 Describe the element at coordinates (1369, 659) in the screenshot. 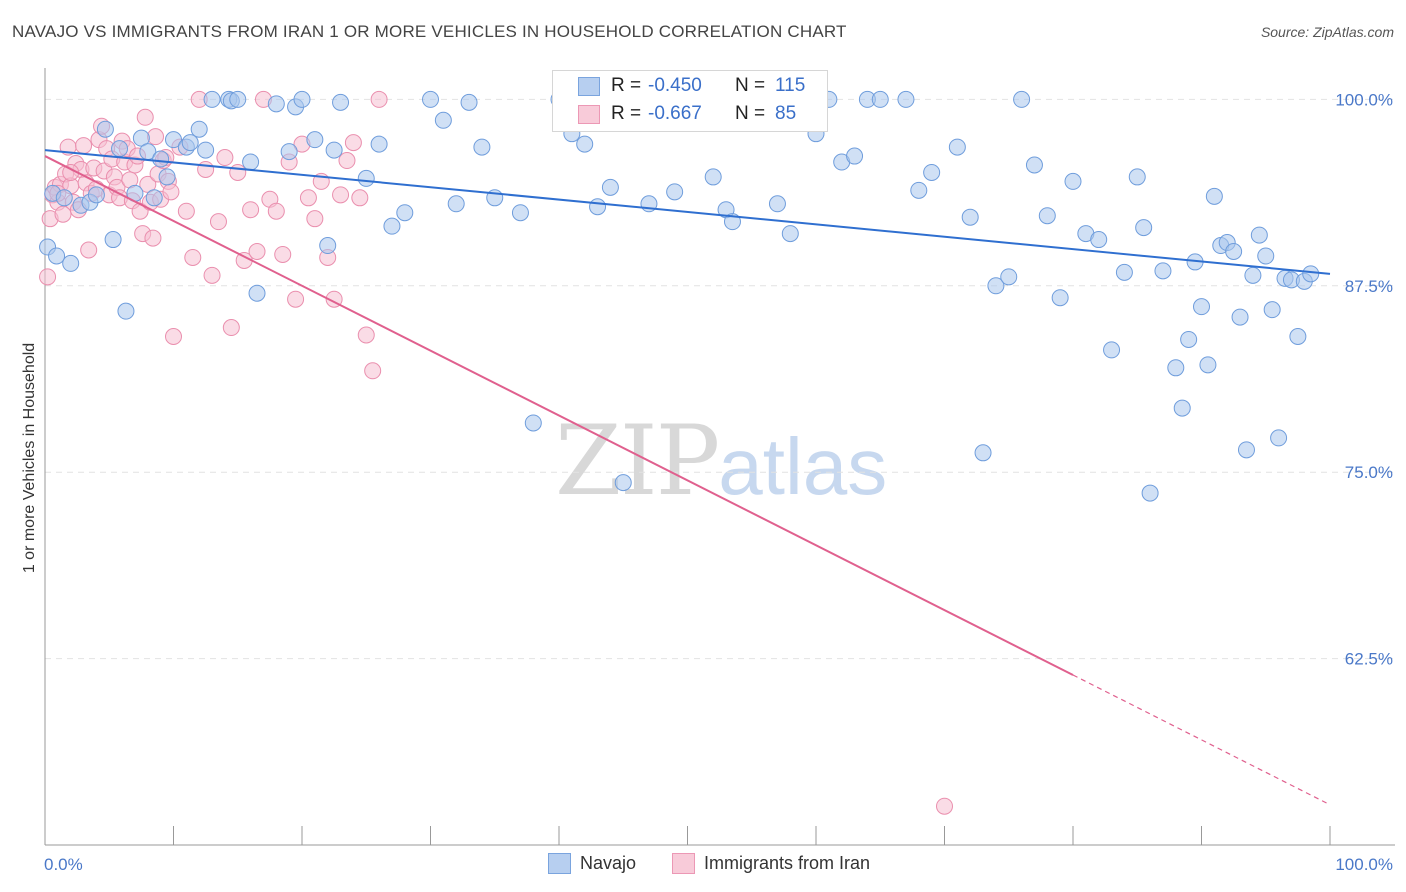

I see `y-tick-label: 62.5%` at that location.